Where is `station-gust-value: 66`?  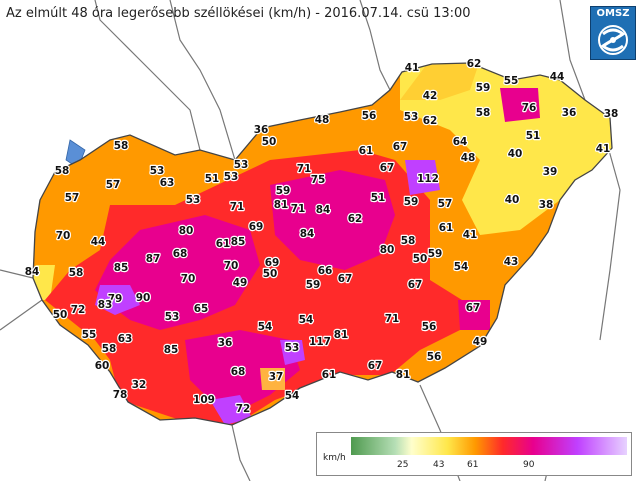
station-gust-value: 66 is located at coordinates (325, 271).